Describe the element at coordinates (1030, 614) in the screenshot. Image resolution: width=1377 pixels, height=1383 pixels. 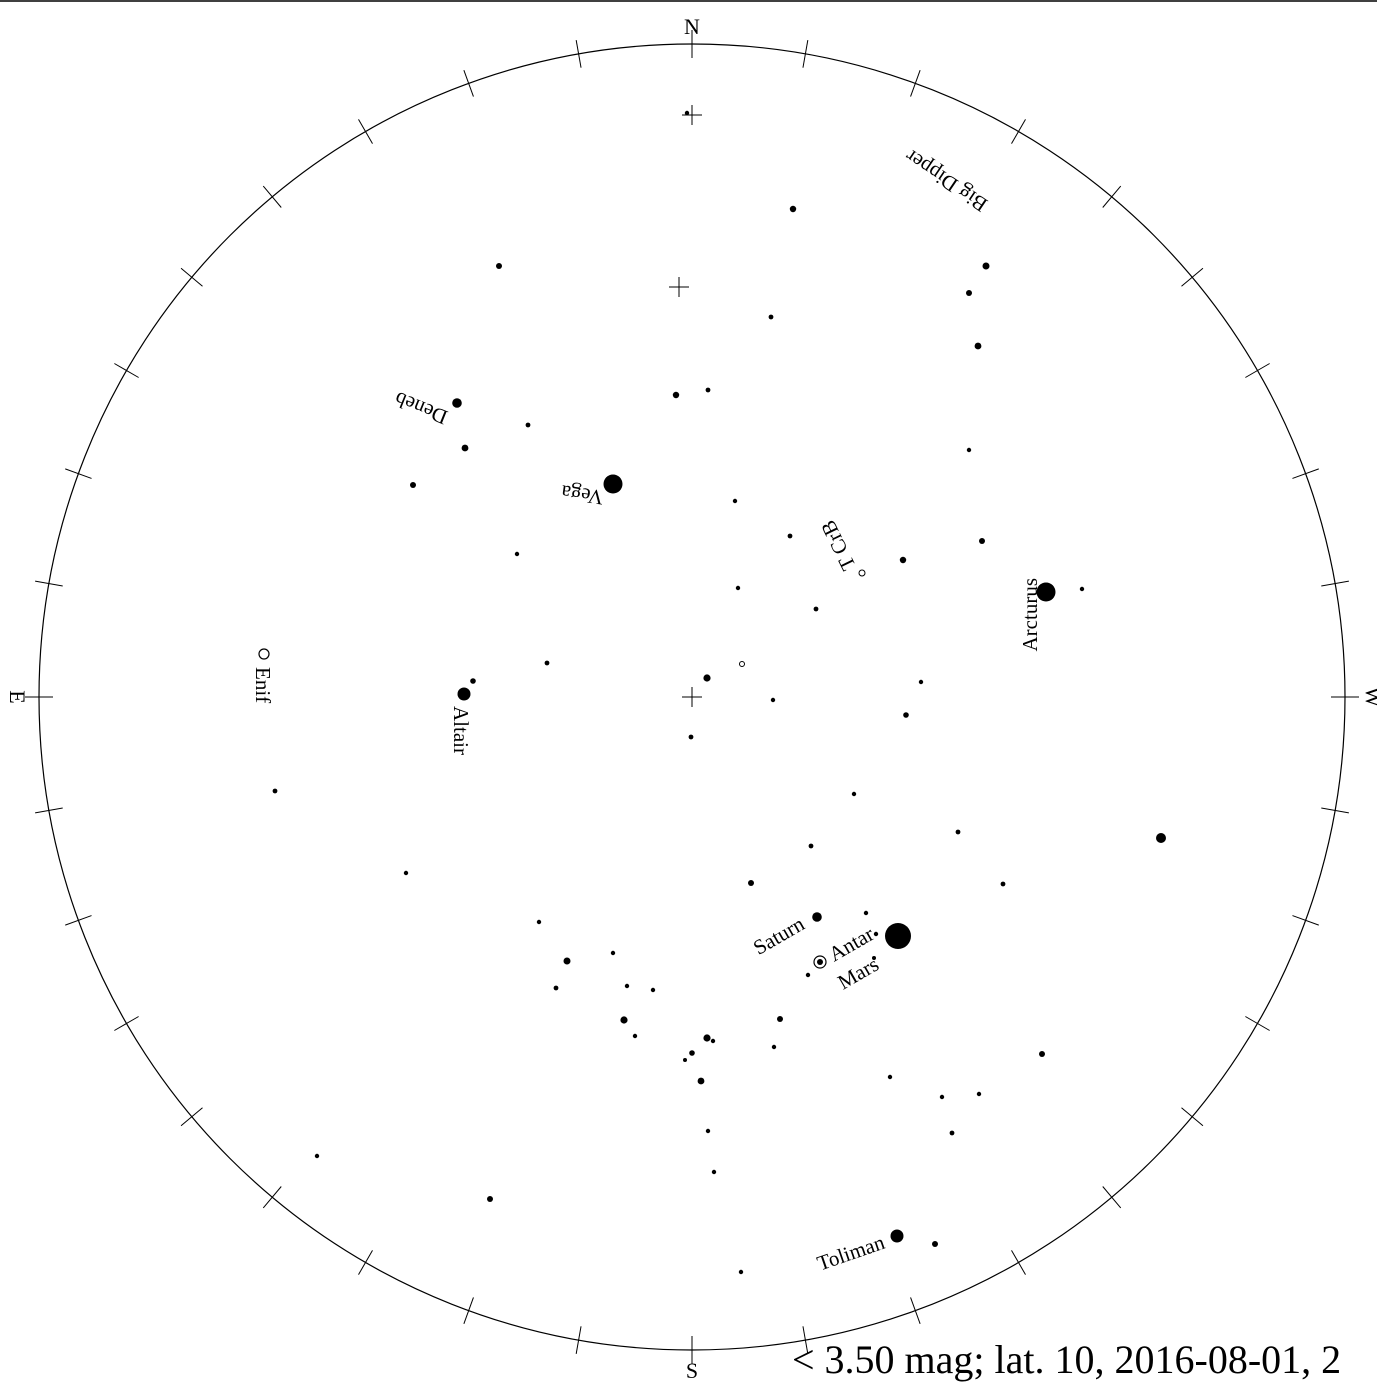
I see `label-arcturus: Arcturus` at that location.